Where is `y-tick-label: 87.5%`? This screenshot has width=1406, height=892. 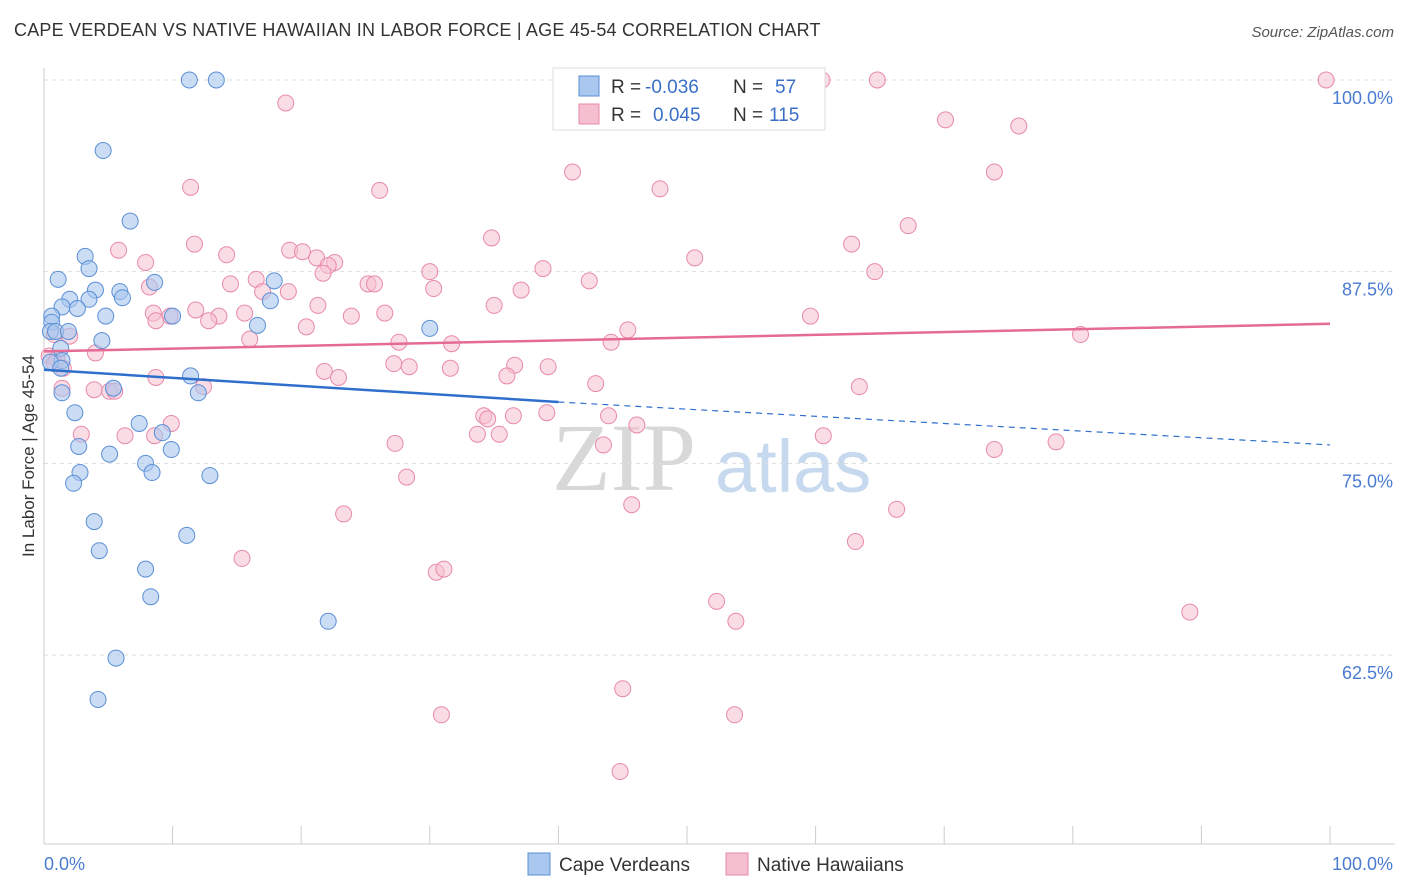
y-tick-label: 87.5% is located at coordinates (1367, 290).